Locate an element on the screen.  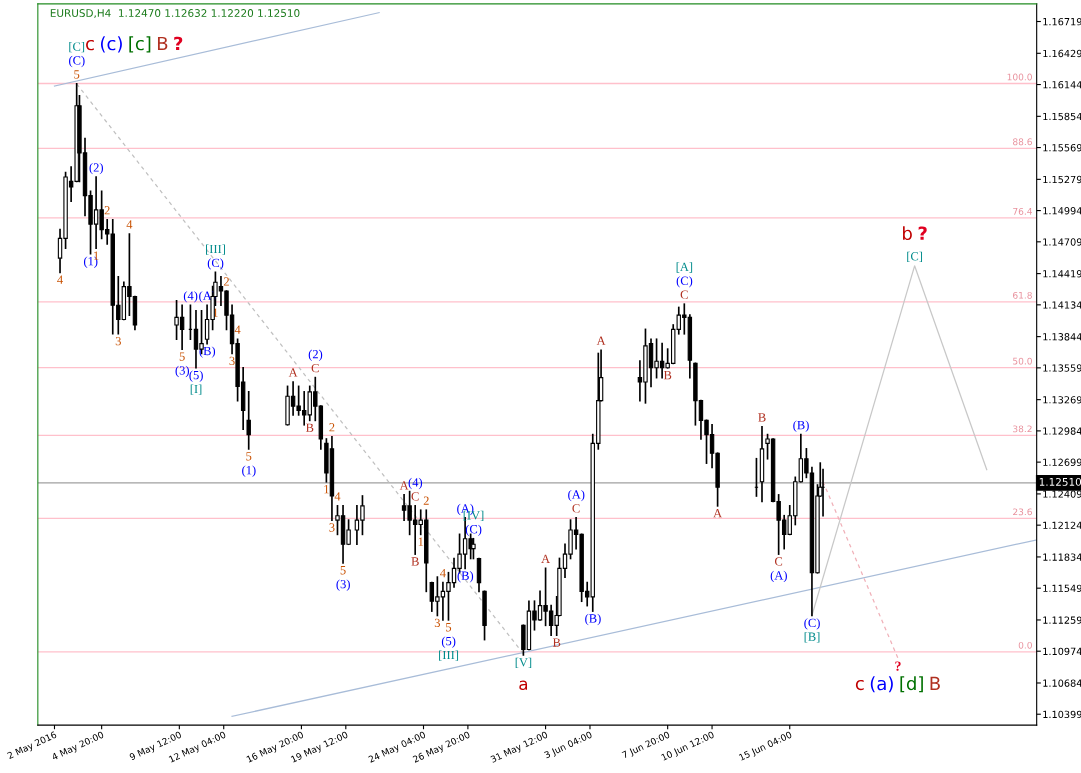
annotation: 88.6 is located at coordinates (1022, 142).